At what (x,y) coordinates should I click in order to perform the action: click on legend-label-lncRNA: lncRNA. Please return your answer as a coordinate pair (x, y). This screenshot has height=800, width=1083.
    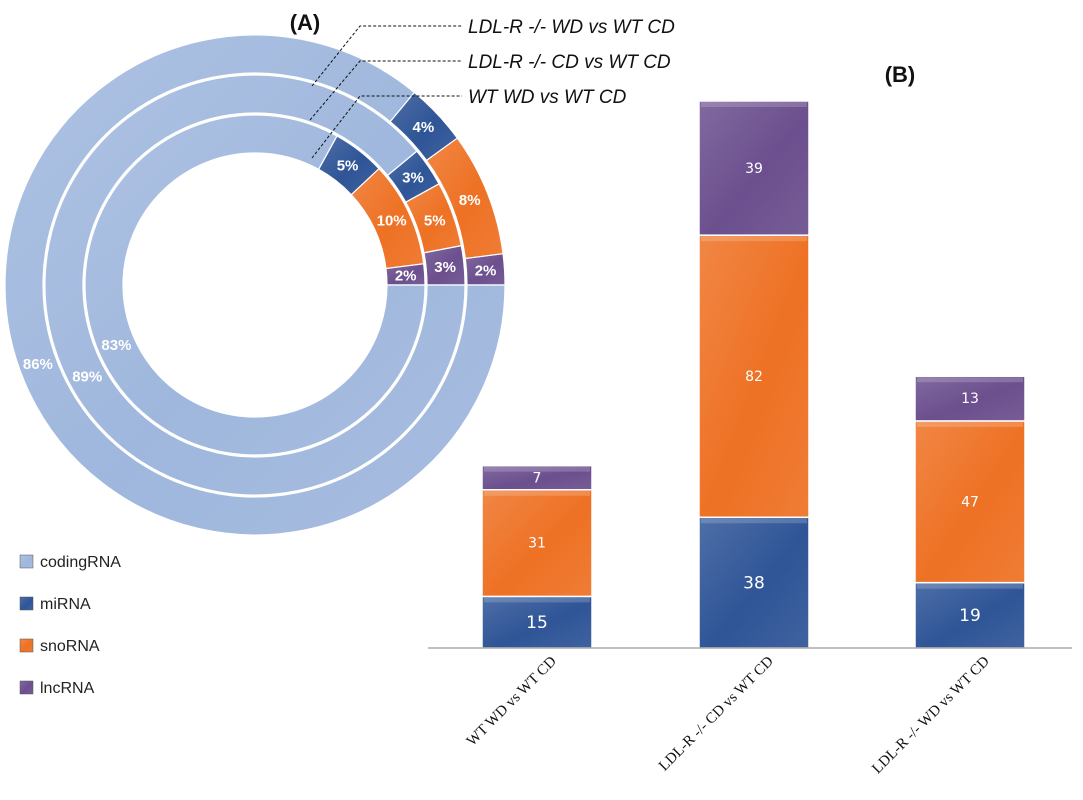
    Looking at the image, I should click on (67, 688).